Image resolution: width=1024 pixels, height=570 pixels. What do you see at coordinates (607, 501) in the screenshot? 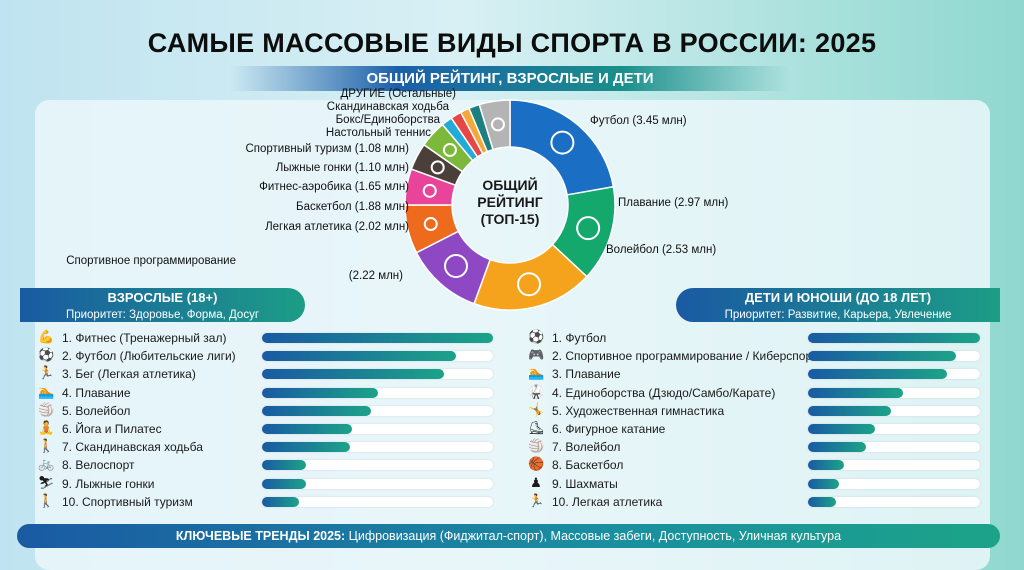
I see `list-item-label: 10. Легкая атлетика` at bounding box center [607, 501].